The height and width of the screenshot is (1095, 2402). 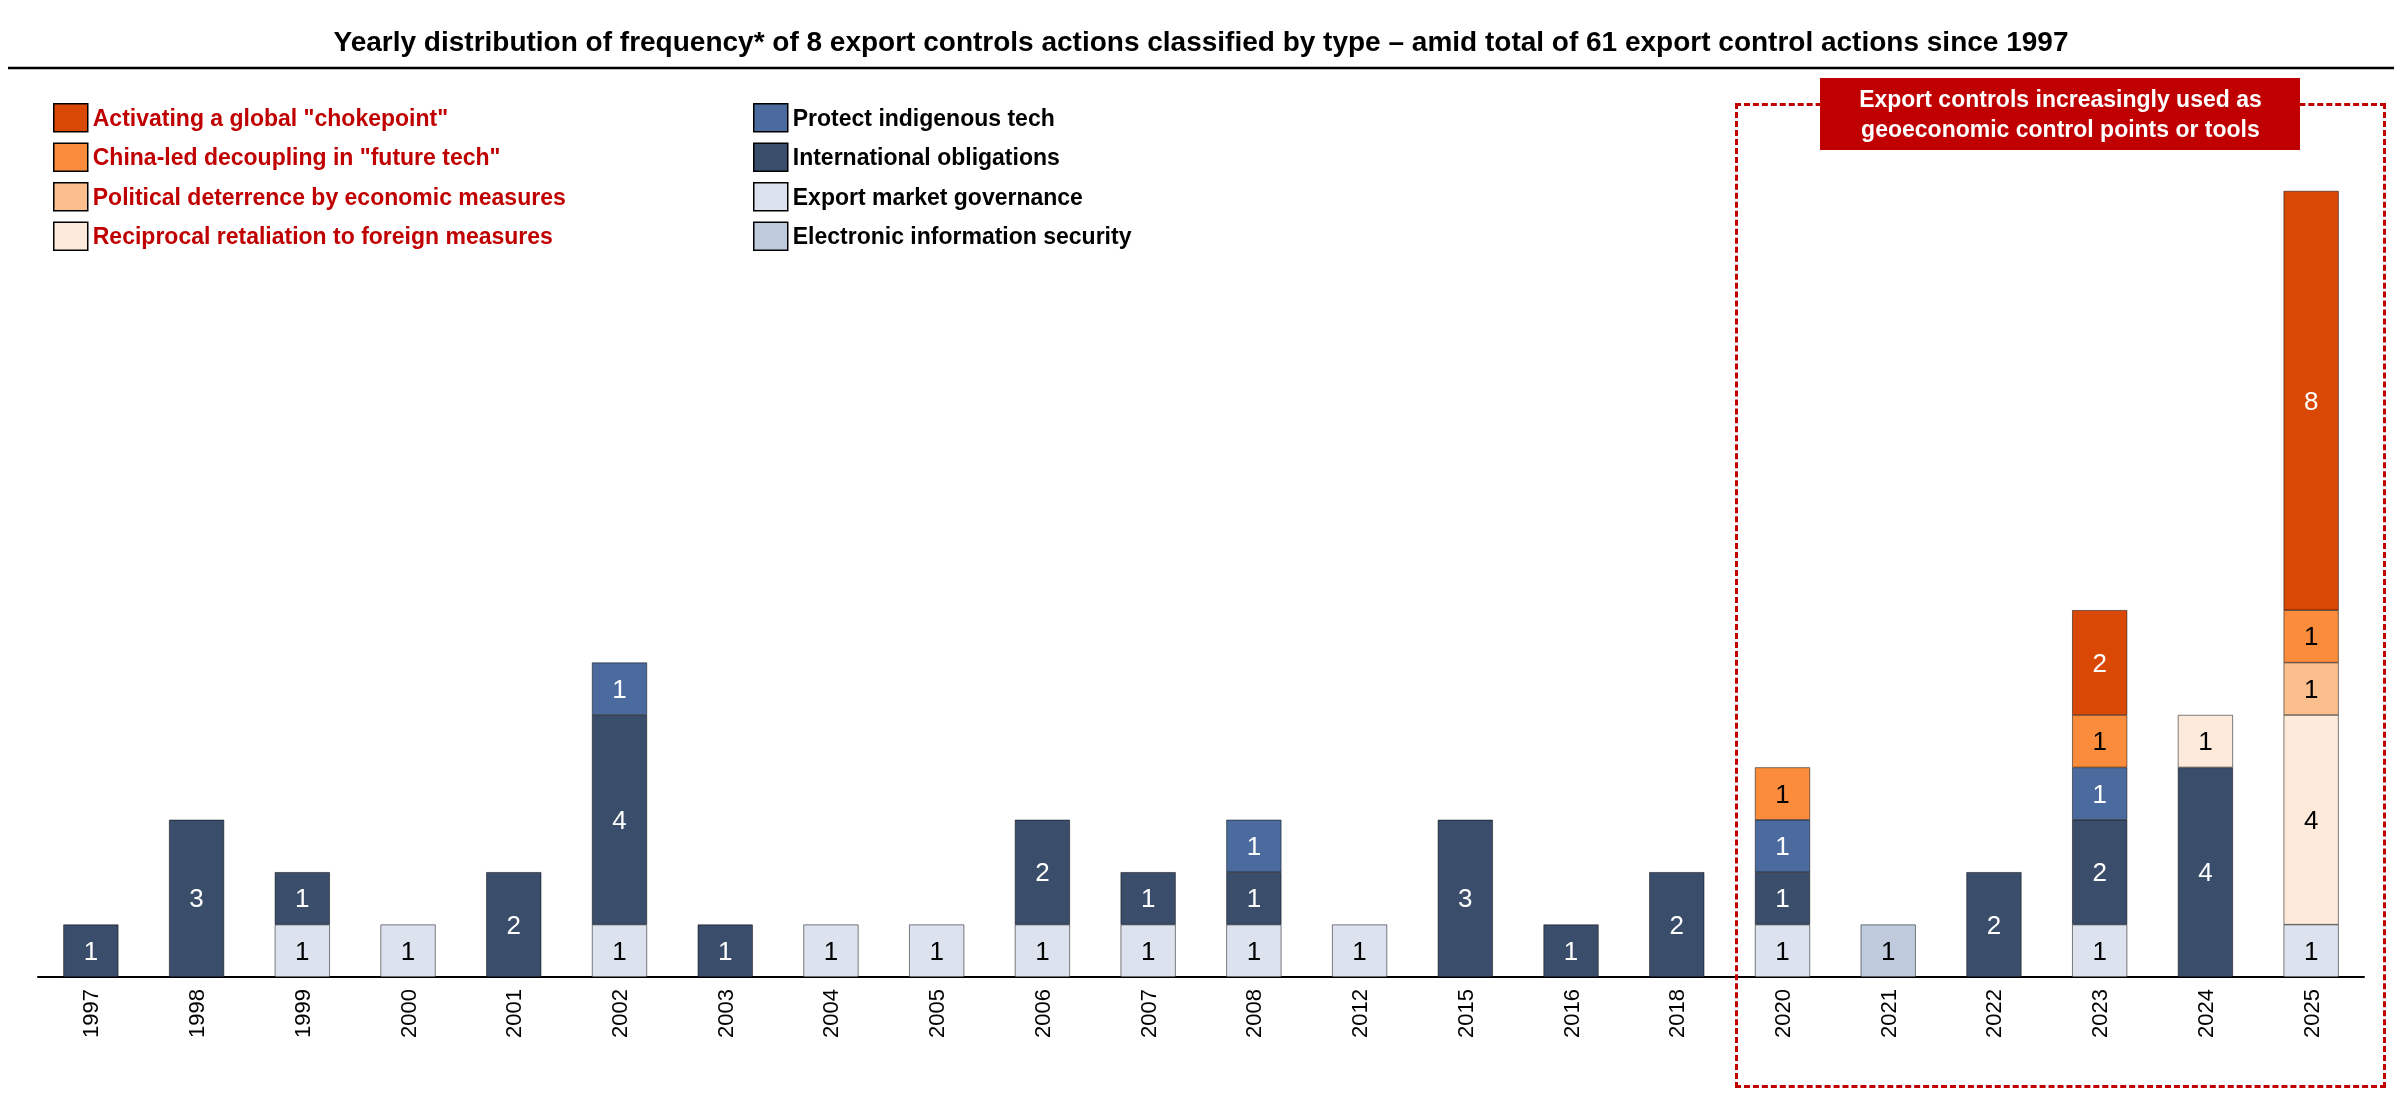 I want to click on x-tick-label: 1999, so click(x=302, y=1013).